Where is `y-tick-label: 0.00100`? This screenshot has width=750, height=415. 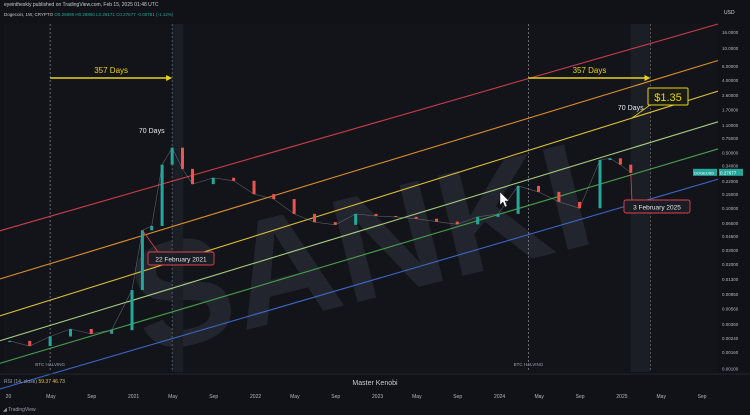
y-tick-label: 0.00100 is located at coordinates (730, 368).